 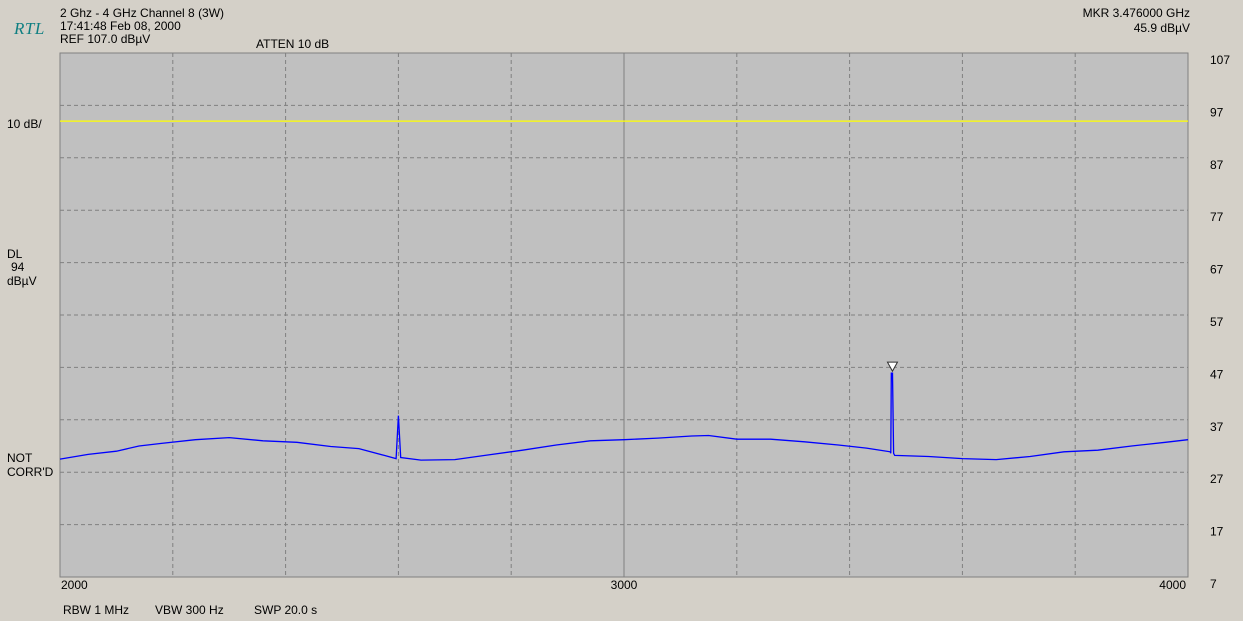 I want to click on x-tick-label: 2000, so click(x=74, y=585).